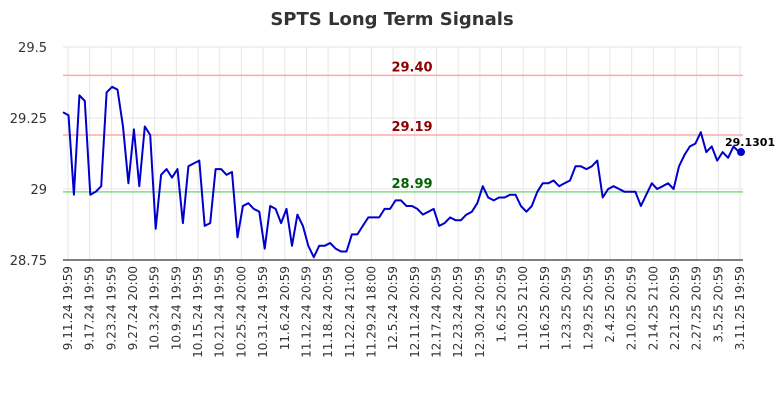  Describe the element at coordinates (28, 119) in the screenshot. I see `y-tick-label: 29.25` at that location.